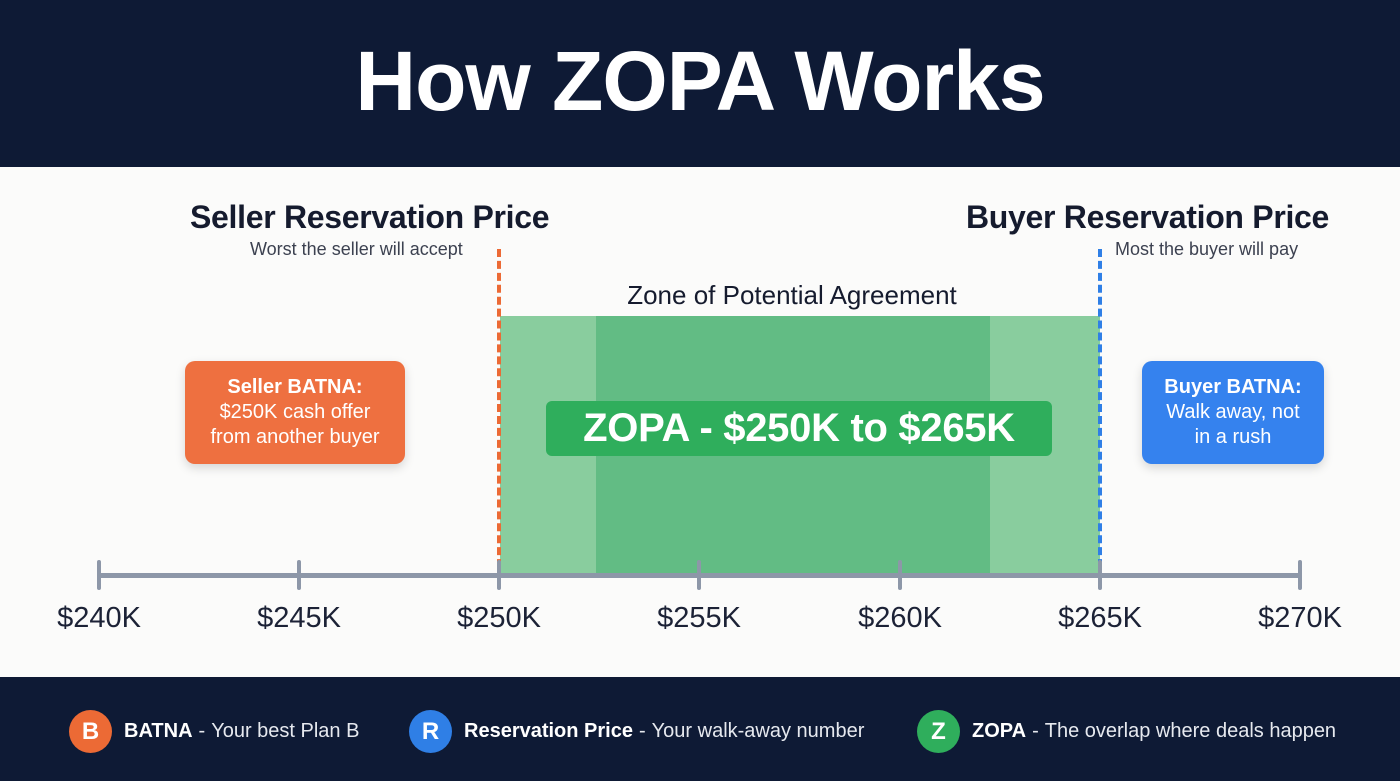 Image resolution: width=1400 pixels, height=781 pixels. I want to click on seller-batna-line1: $250K cash offer, so click(295, 412).